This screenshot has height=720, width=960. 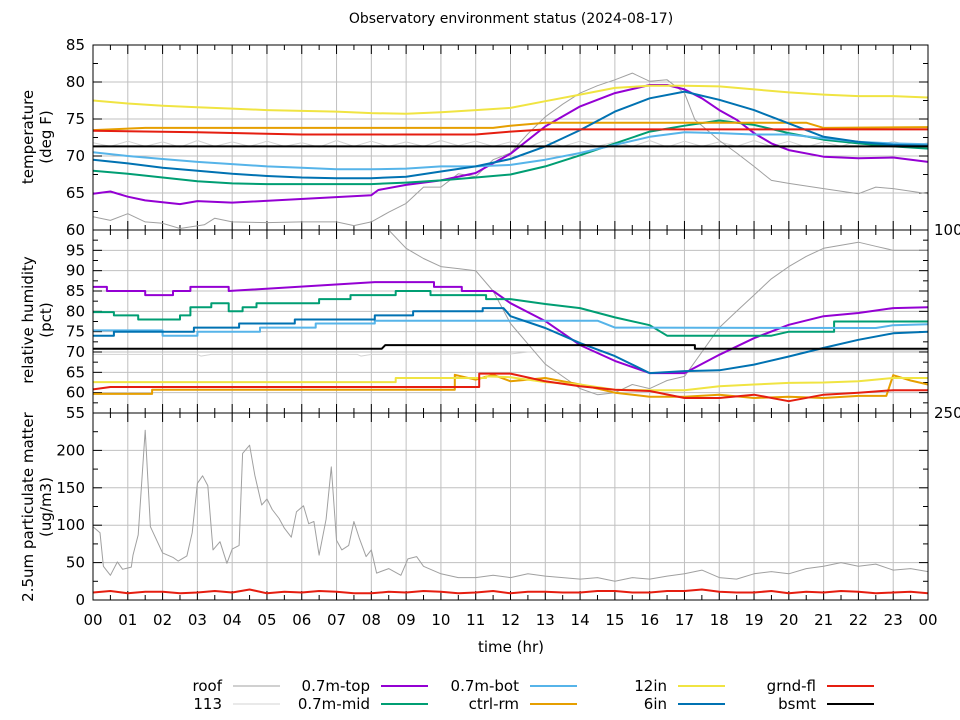 What do you see at coordinates (679, 686) in the screenshot?
I see `legend-entry-12in: 12in` at bounding box center [679, 686].